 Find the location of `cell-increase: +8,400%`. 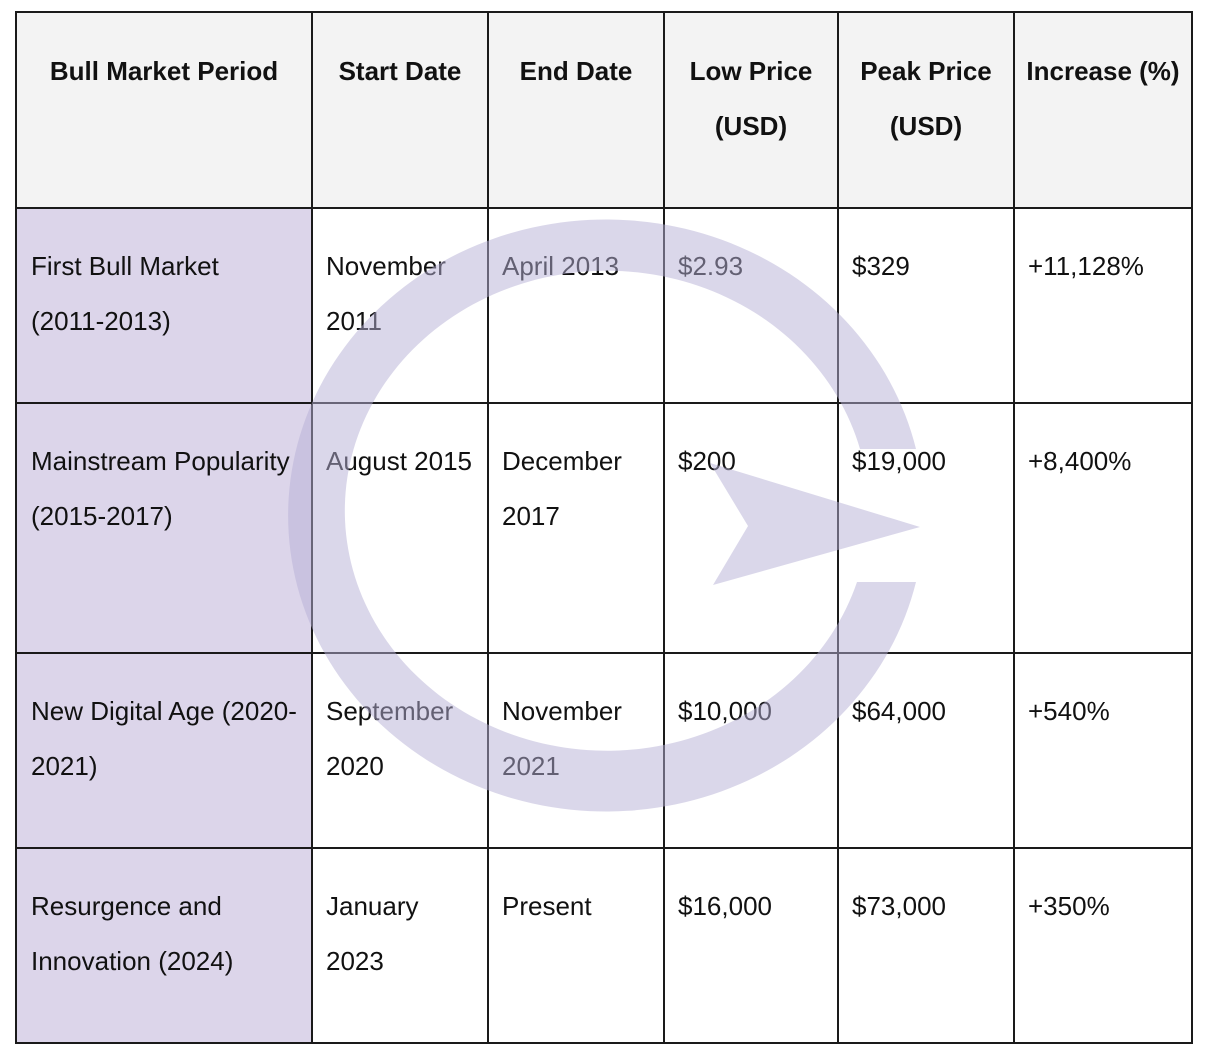

cell-increase: +8,400% is located at coordinates (1103, 528).